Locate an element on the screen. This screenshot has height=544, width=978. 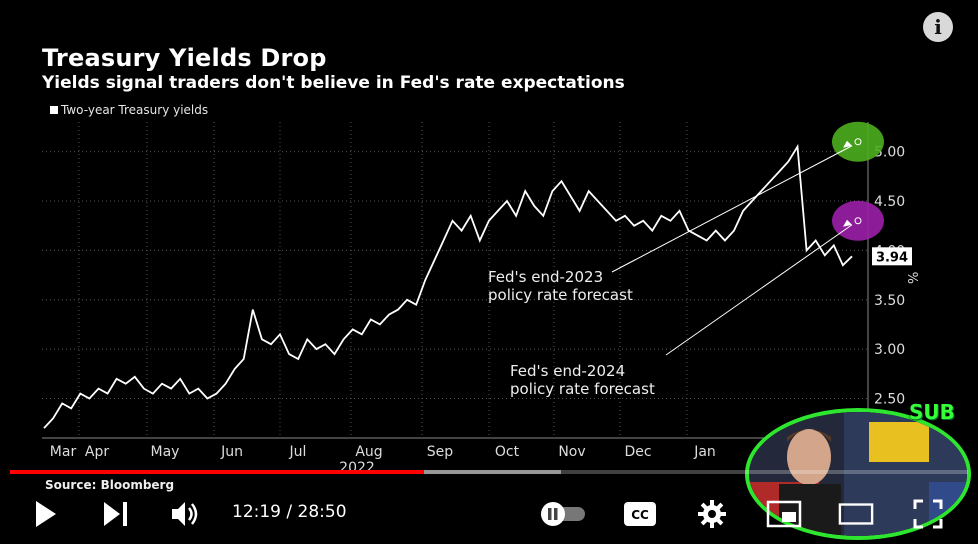
x-tick-label: Jun is located at coordinates (231, 452).